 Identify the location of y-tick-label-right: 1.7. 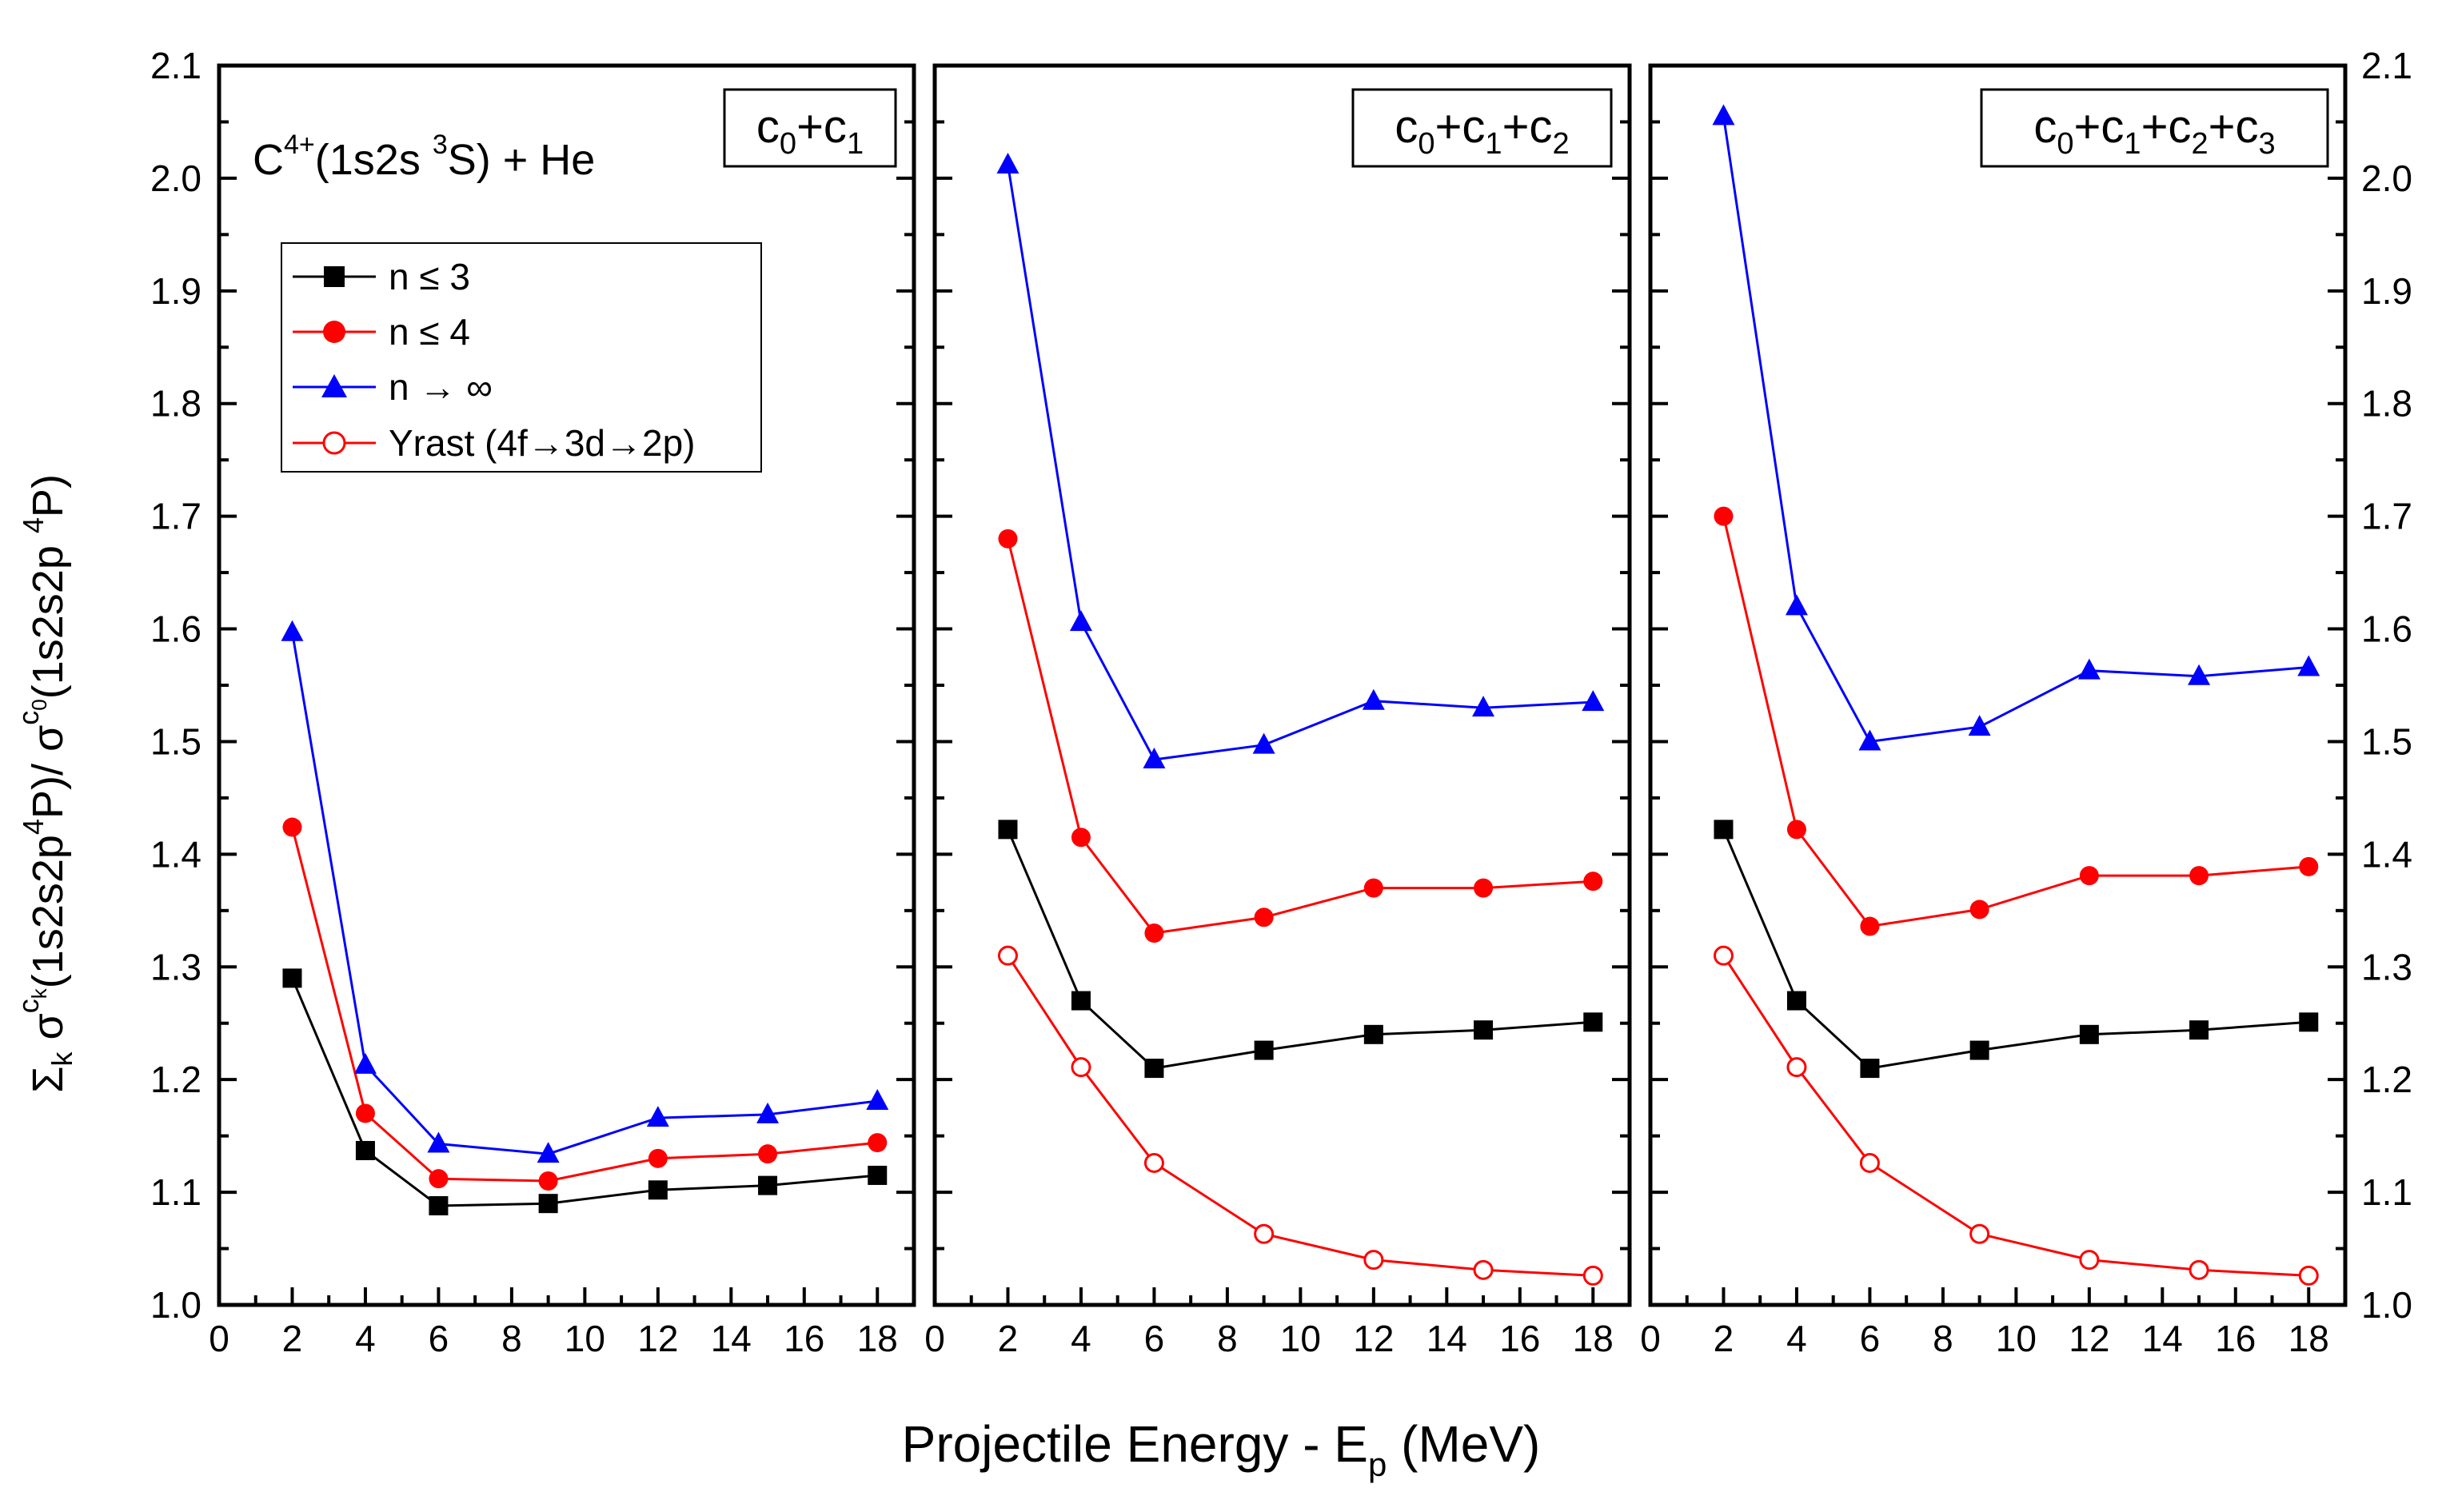
(2386, 516).